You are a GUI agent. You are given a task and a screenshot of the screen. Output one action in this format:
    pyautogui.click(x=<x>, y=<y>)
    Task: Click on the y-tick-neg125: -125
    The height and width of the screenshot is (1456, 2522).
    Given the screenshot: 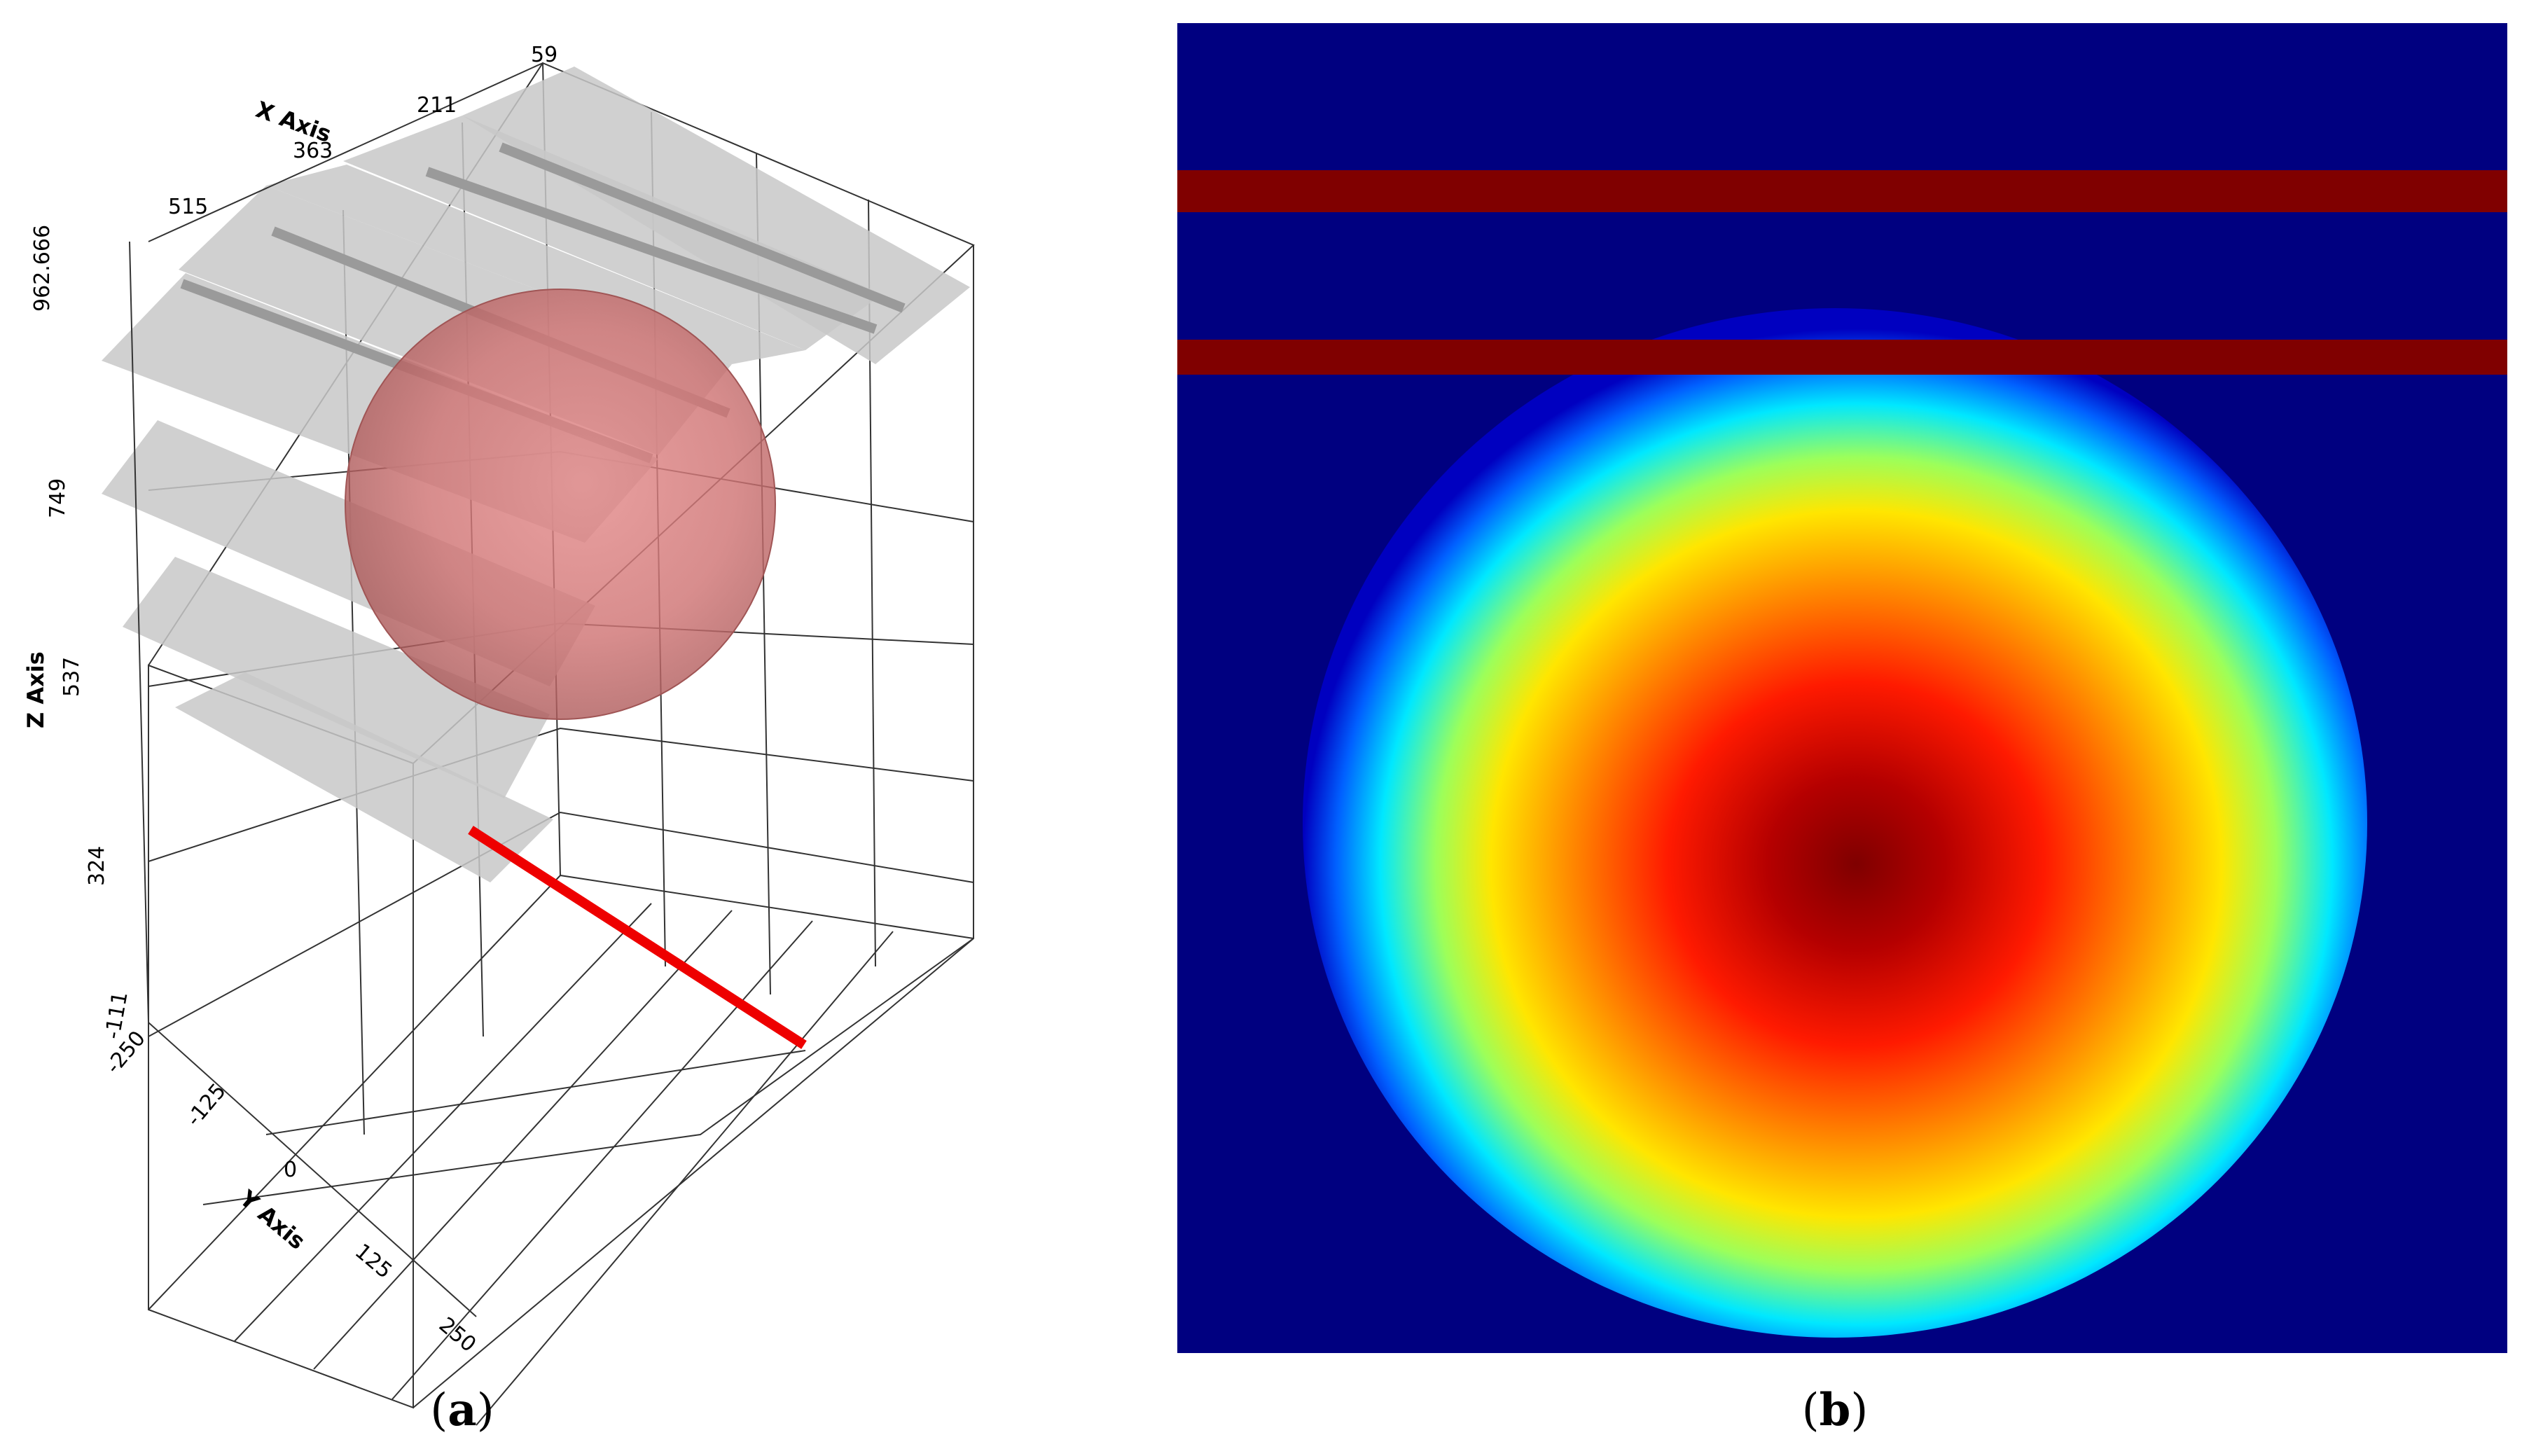 What is the action you would take?
    pyautogui.click(x=206, y=1105)
    